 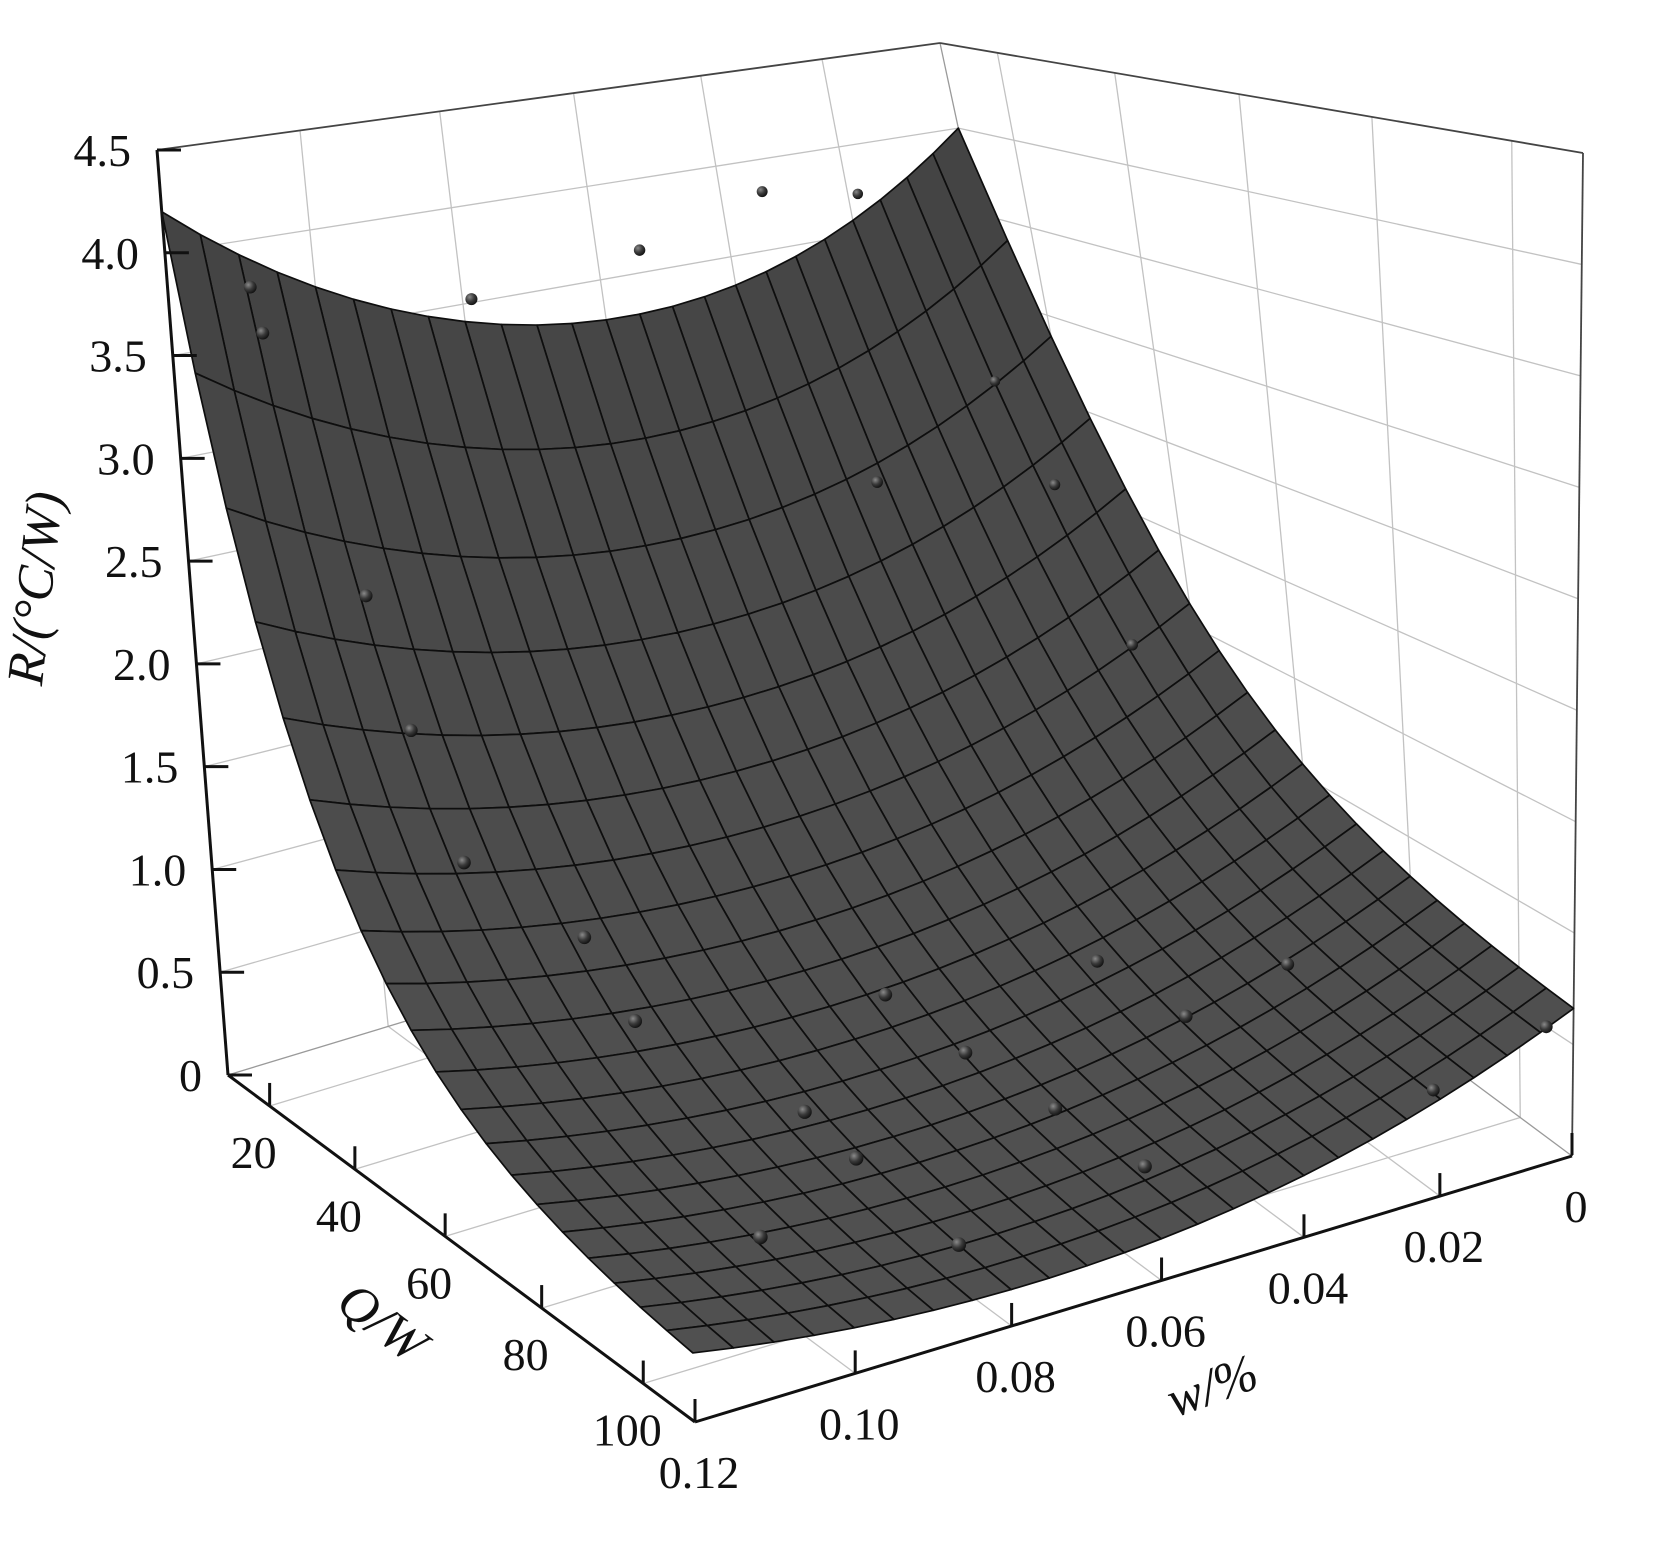 I want to click on z-tick-label: 3.0, so click(x=126, y=458).